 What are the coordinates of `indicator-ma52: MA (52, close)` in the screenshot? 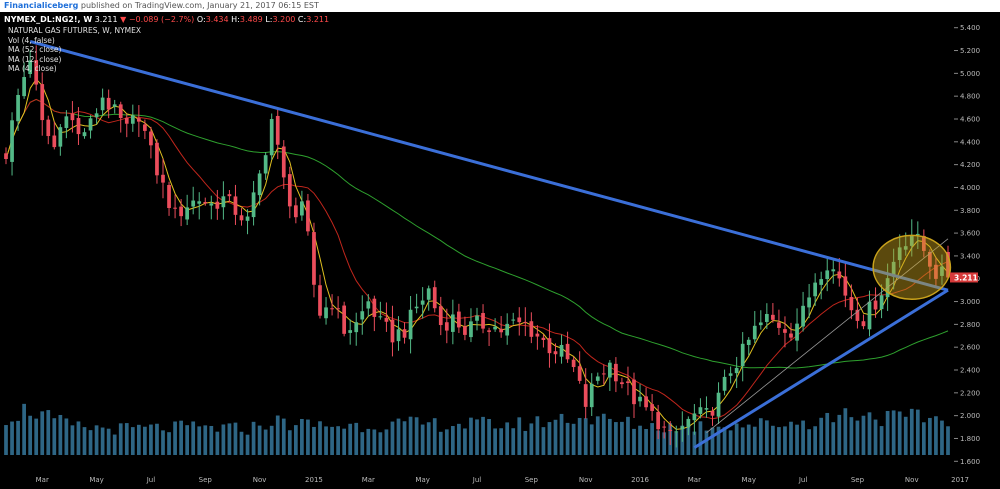 It's located at (35, 49).